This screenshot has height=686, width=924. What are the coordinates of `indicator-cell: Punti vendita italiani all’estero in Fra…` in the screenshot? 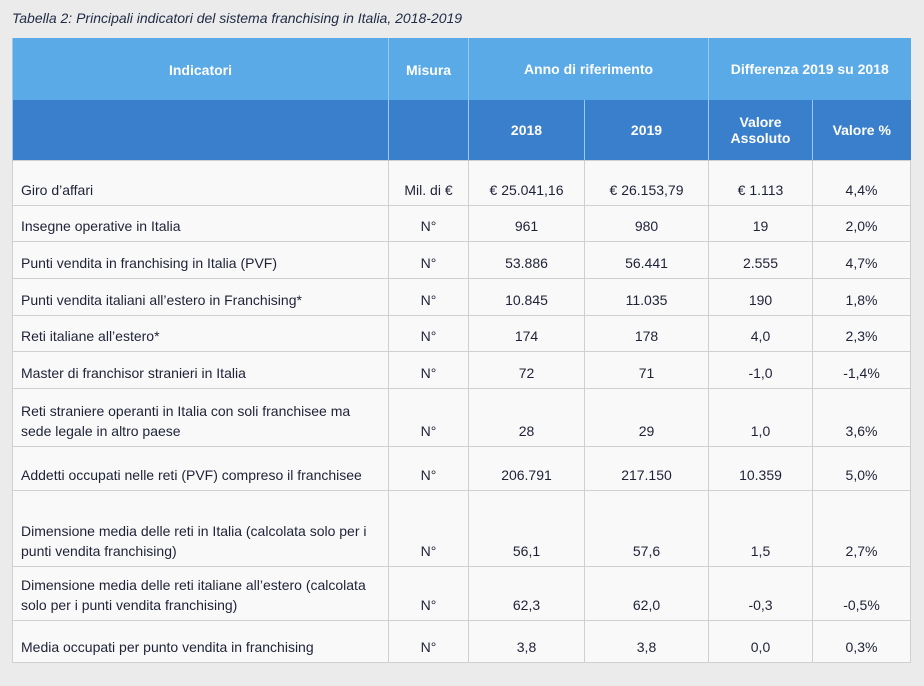 It's located at (200, 297).